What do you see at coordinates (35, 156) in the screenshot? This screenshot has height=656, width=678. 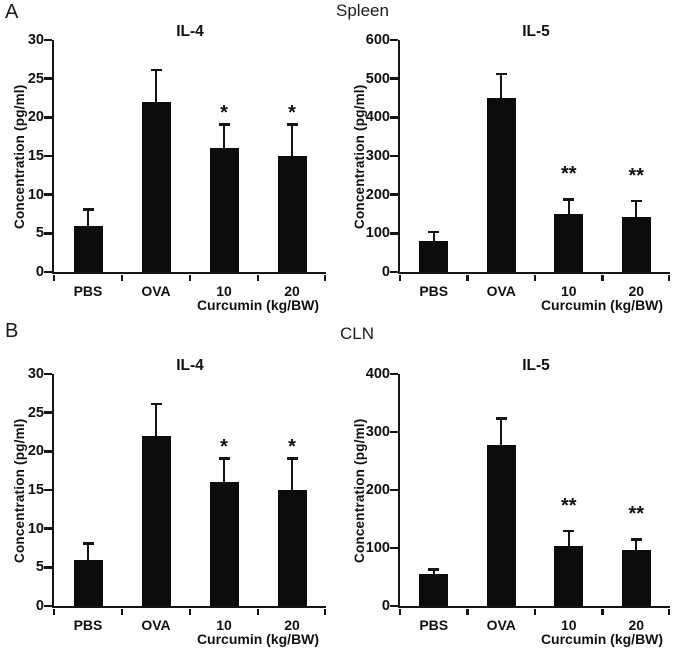 I see `y-axis-tick-label: 15` at bounding box center [35, 156].